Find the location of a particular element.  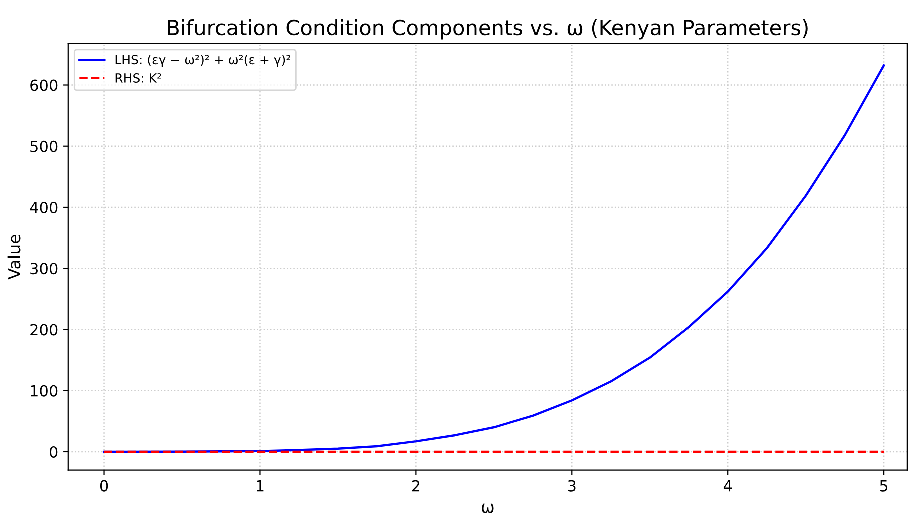

x-tick-label: 5 is located at coordinates (884, 486).